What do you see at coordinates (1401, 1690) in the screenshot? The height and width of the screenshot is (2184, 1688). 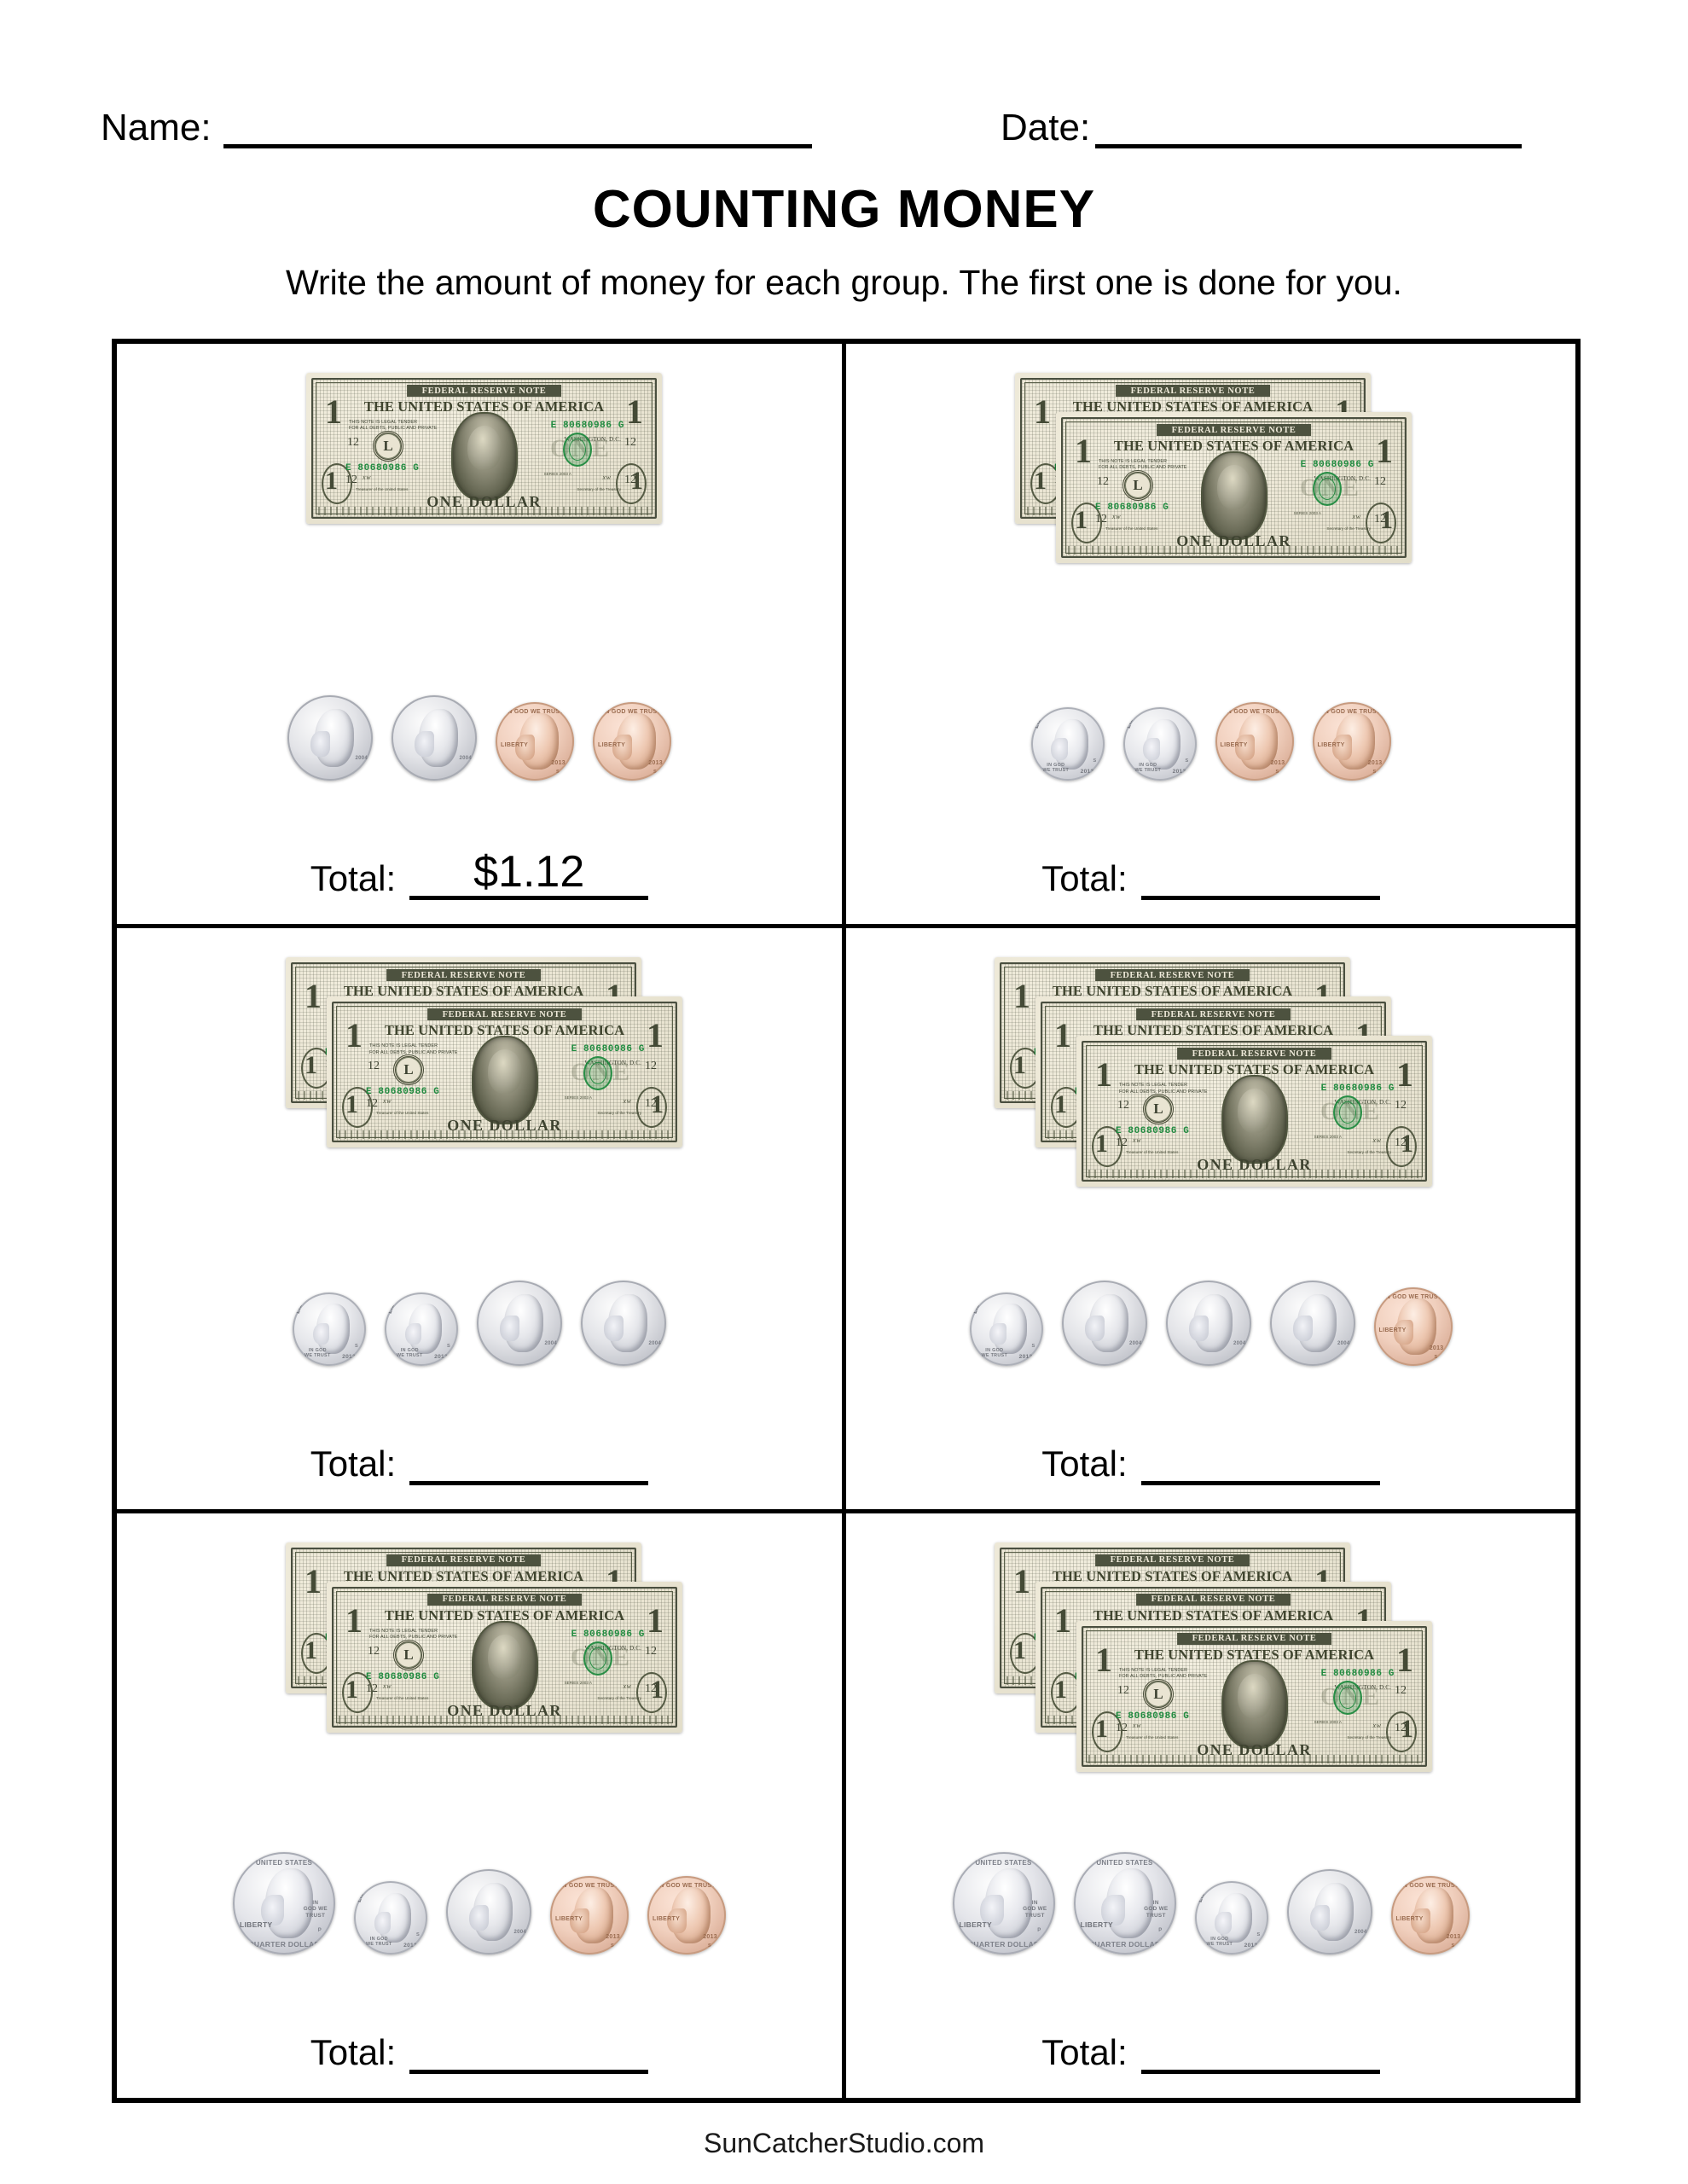 I see `bill-district-number-top-right: 12` at bounding box center [1401, 1690].